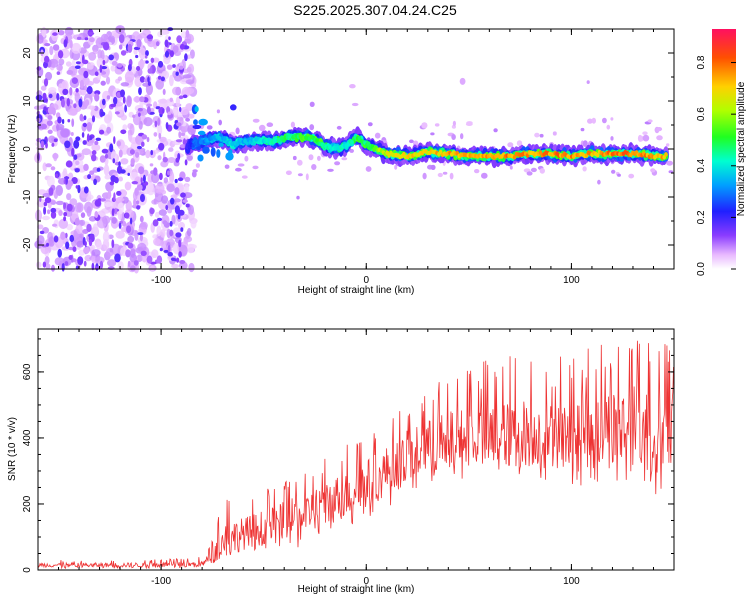 The height and width of the screenshot is (600, 750). What do you see at coordinates (701, 217) in the screenshot?
I see `colorbar-tick-label: 0.2` at bounding box center [701, 217].